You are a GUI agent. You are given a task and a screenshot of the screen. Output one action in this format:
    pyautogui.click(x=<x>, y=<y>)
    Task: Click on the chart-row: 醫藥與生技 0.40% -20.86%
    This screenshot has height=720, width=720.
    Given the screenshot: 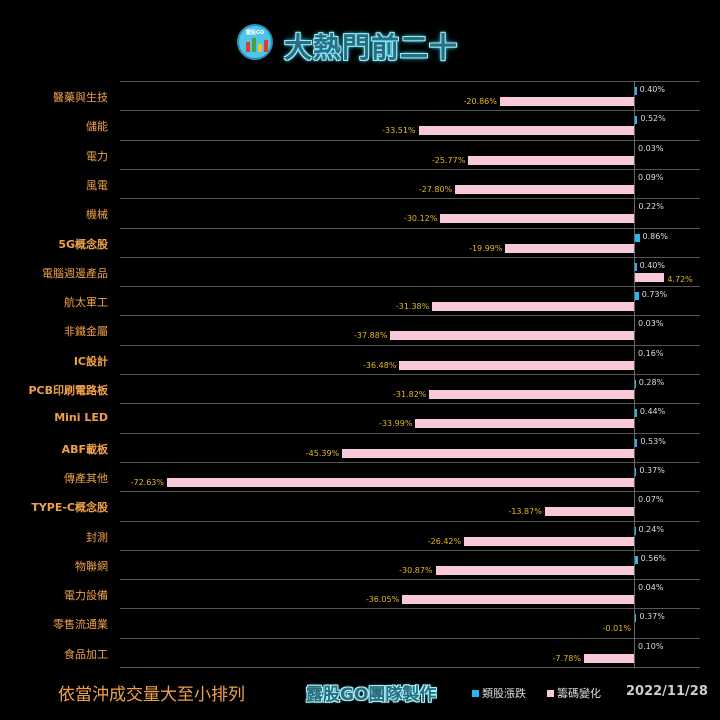 What is the action you would take?
    pyautogui.click(x=360, y=95)
    